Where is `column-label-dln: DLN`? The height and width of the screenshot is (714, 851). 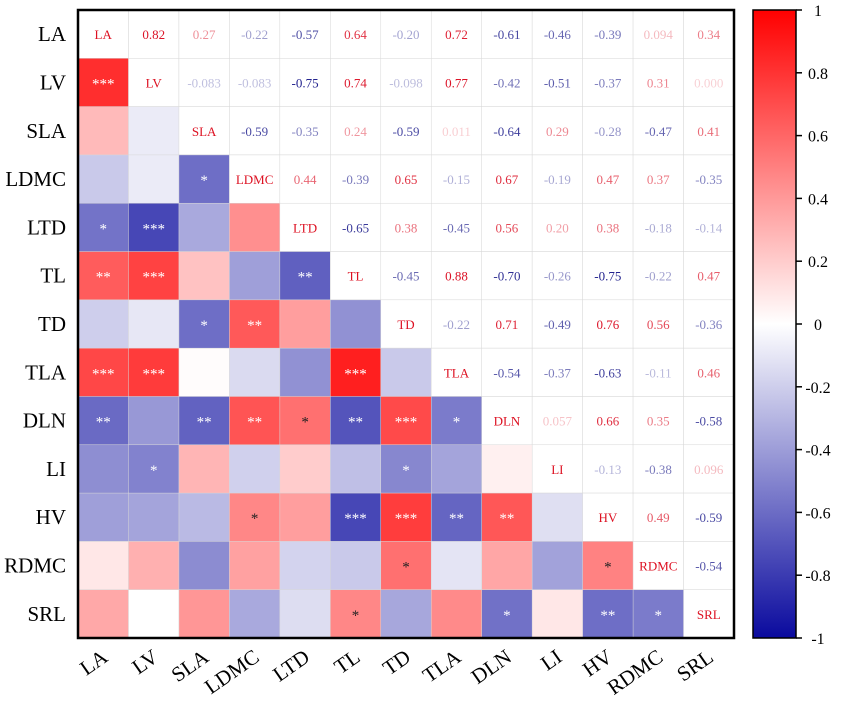
column-label-dln: DLN is located at coordinates (491, 666).